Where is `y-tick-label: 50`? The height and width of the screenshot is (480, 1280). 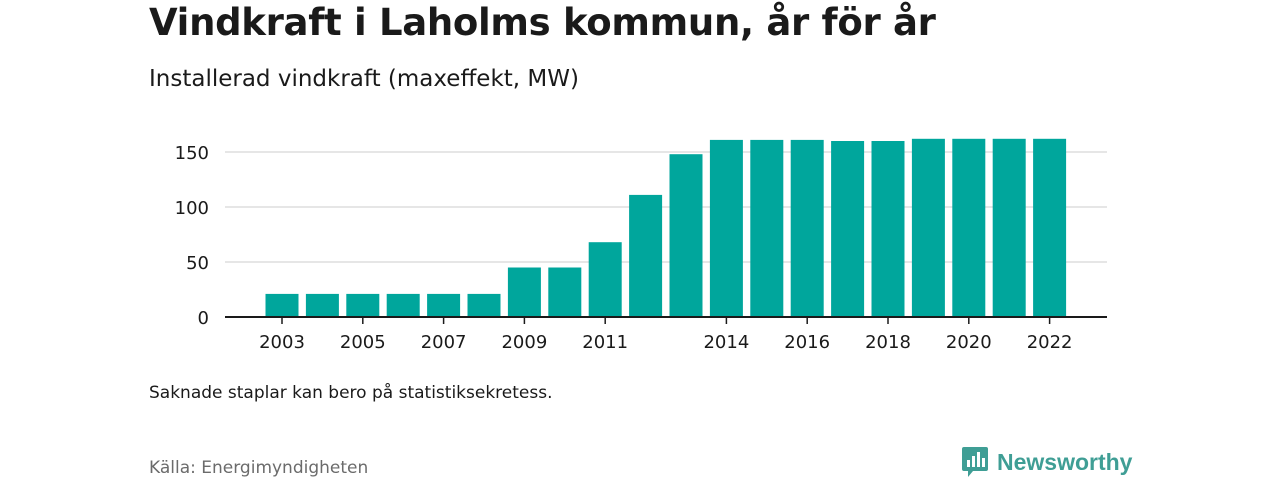 y-tick-label: 50 is located at coordinates (197, 263).